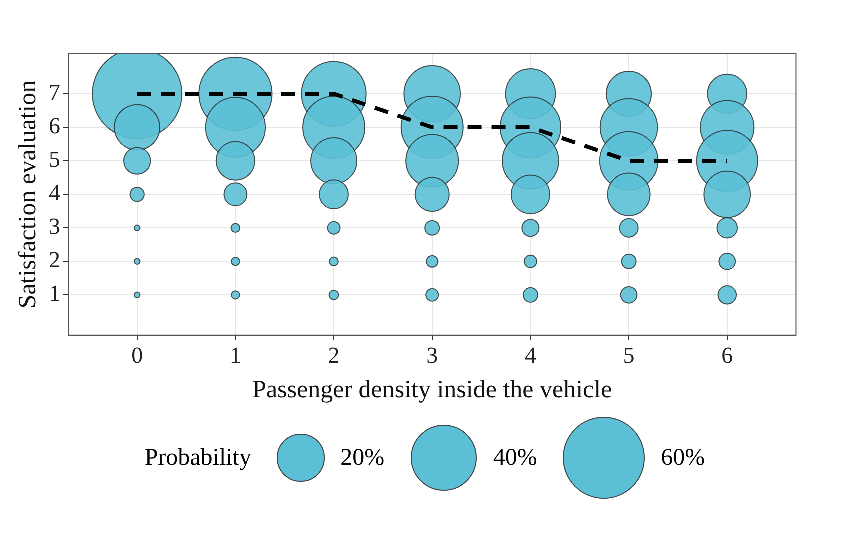  What do you see at coordinates (198, 458) in the screenshot?
I see `legend-title: Probability` at bounding box center [198, 458].